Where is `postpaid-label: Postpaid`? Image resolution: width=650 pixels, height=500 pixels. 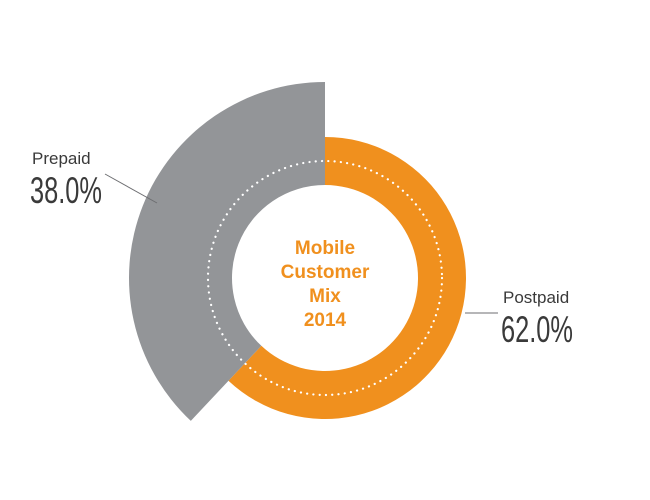 postpaid-label: Postpaid is located at coordinates (536, 297).